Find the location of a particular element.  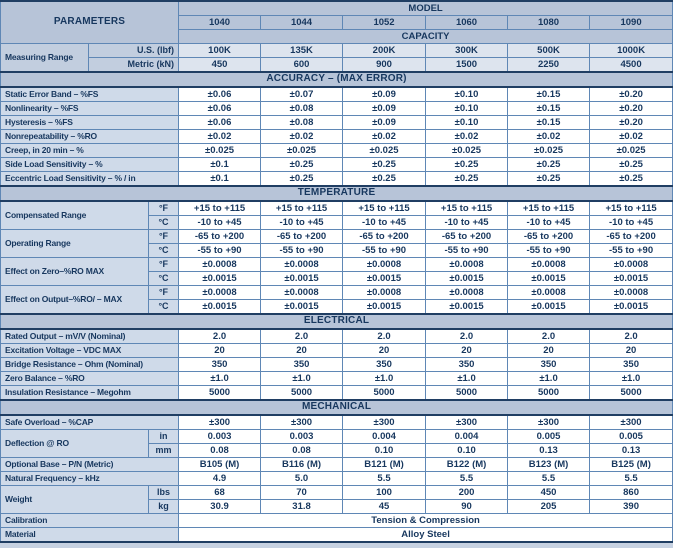

table-row: kg 30.9 31.8 45 90 205 390 is located at coordinates (337, 506).